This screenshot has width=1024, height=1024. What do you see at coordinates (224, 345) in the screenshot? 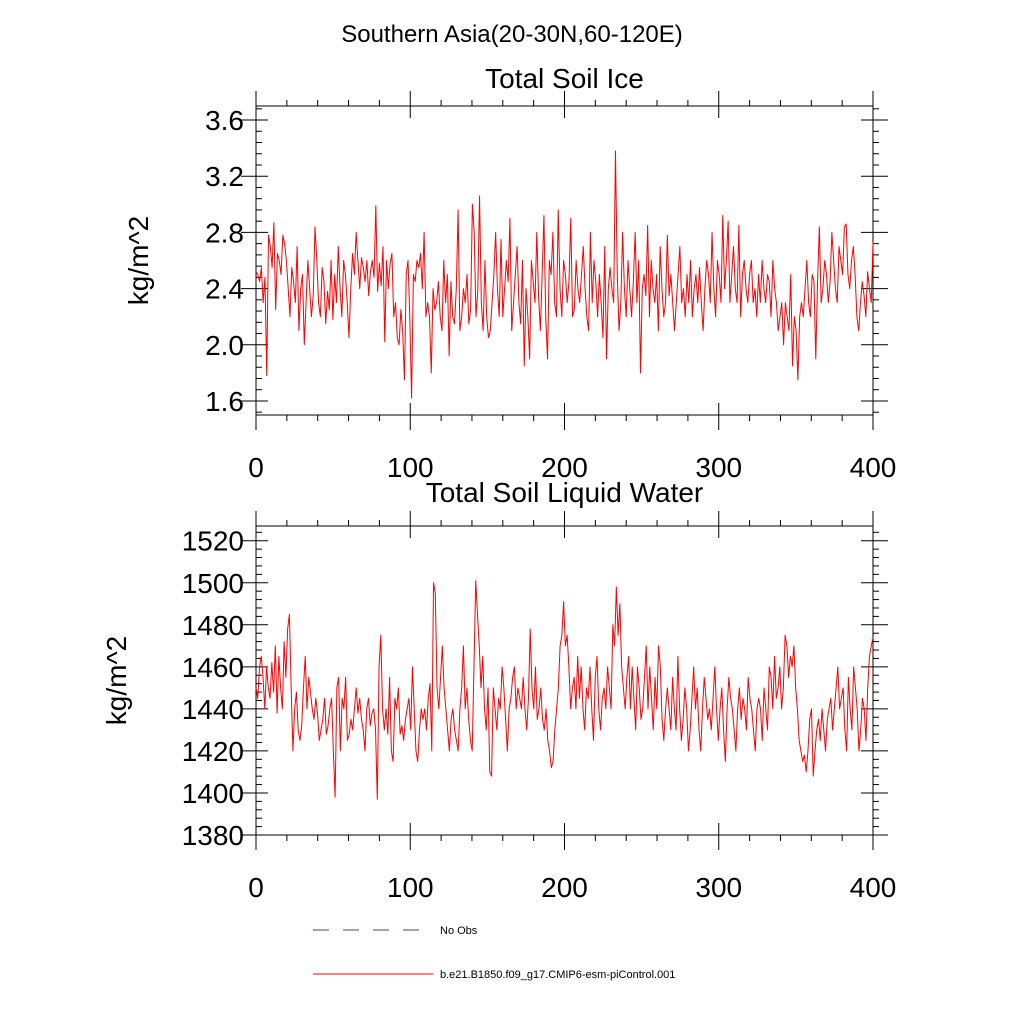
I see `y-tick-label: 2.0` at bounding box center [224, 345].